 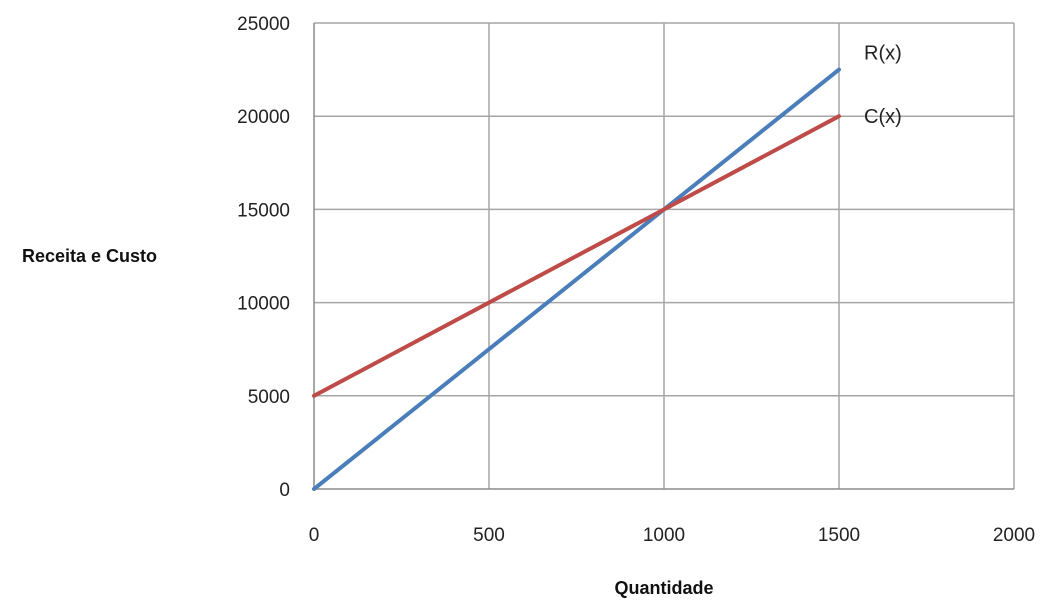 I want to click on y-tick-label: 15000, so click(x=263, y=210).